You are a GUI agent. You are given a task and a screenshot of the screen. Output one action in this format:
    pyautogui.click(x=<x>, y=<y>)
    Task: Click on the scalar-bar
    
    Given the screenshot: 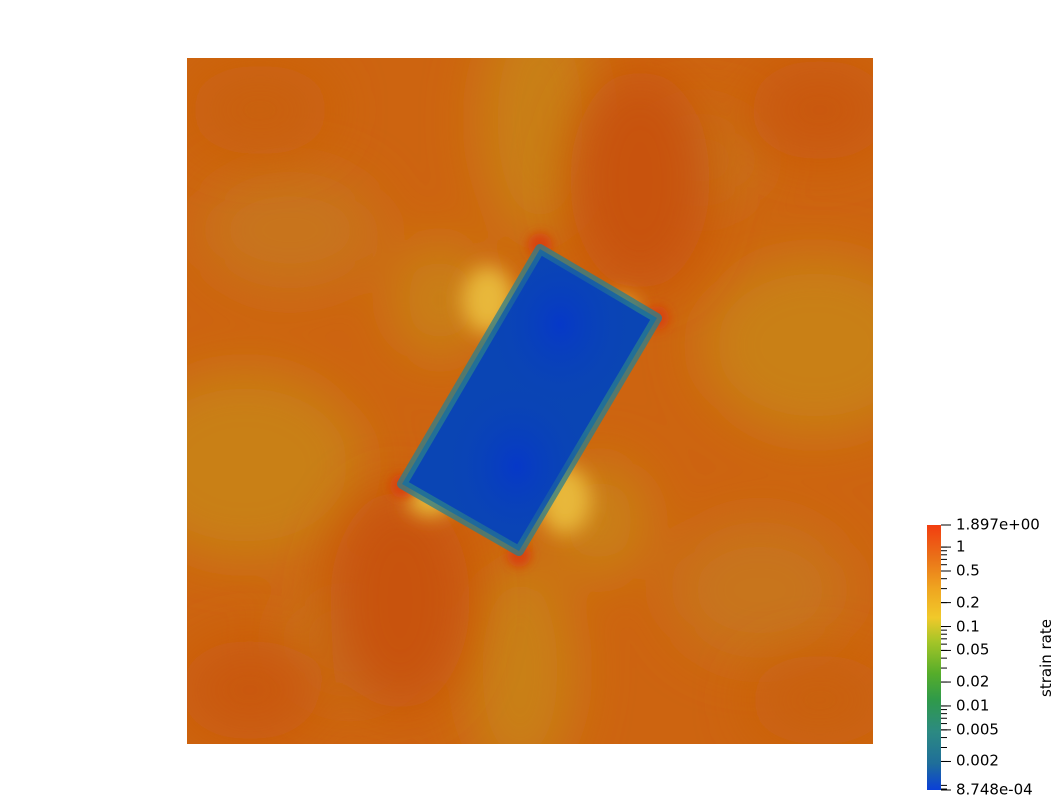 What is the action you would take?
    pyautogui.click(x=939, y=657)
    